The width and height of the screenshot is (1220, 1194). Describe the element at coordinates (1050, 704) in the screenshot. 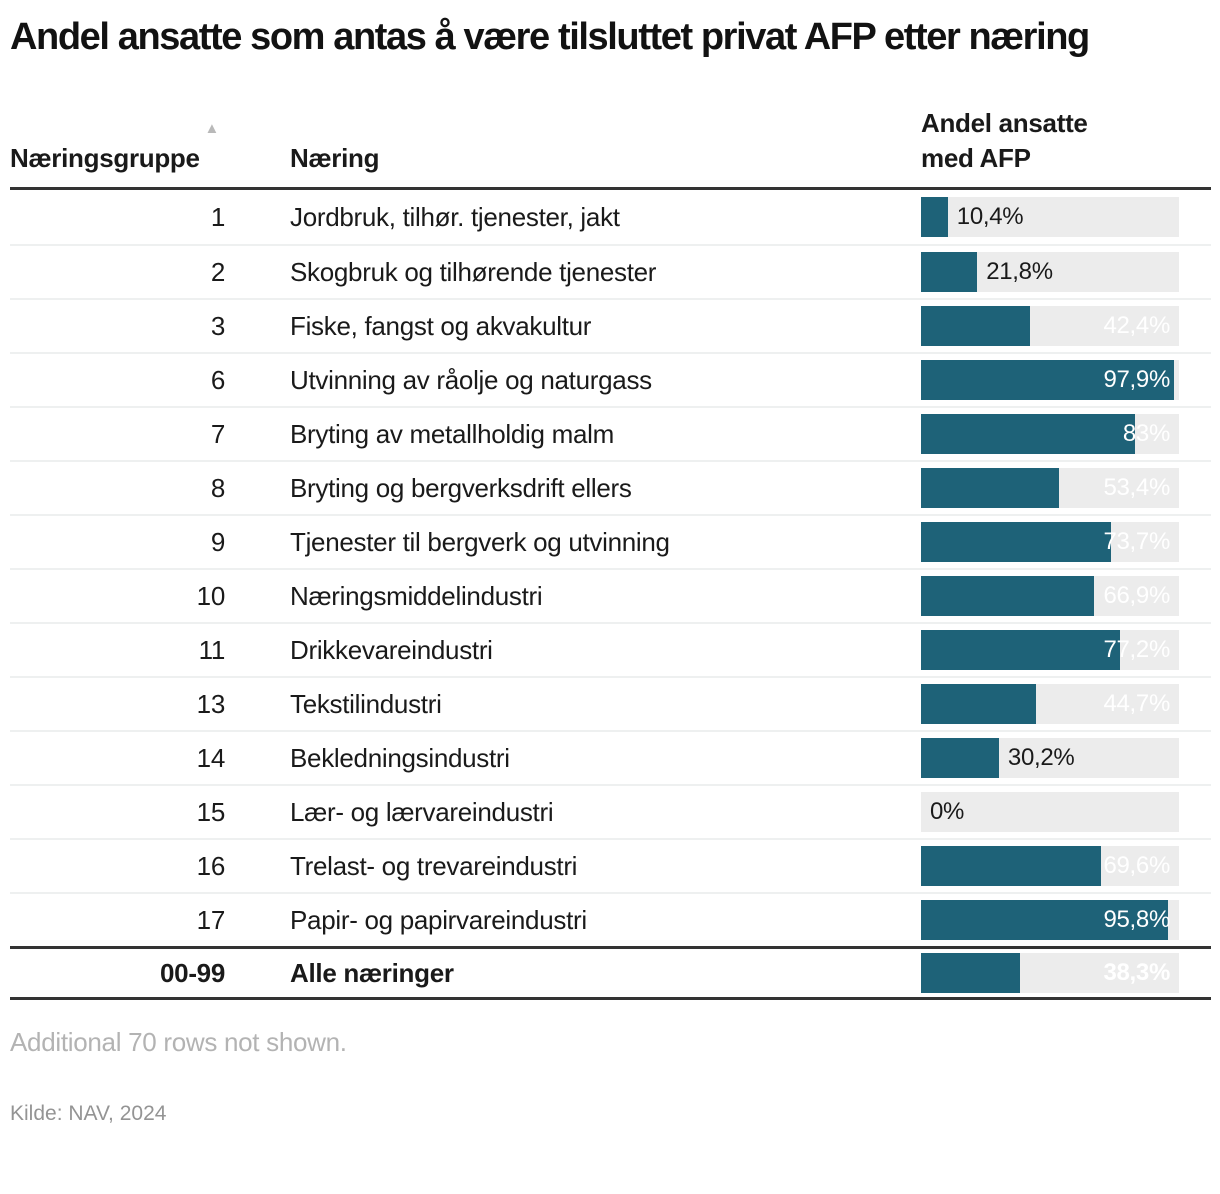

I see `bar-track: 44,7%` at that location.